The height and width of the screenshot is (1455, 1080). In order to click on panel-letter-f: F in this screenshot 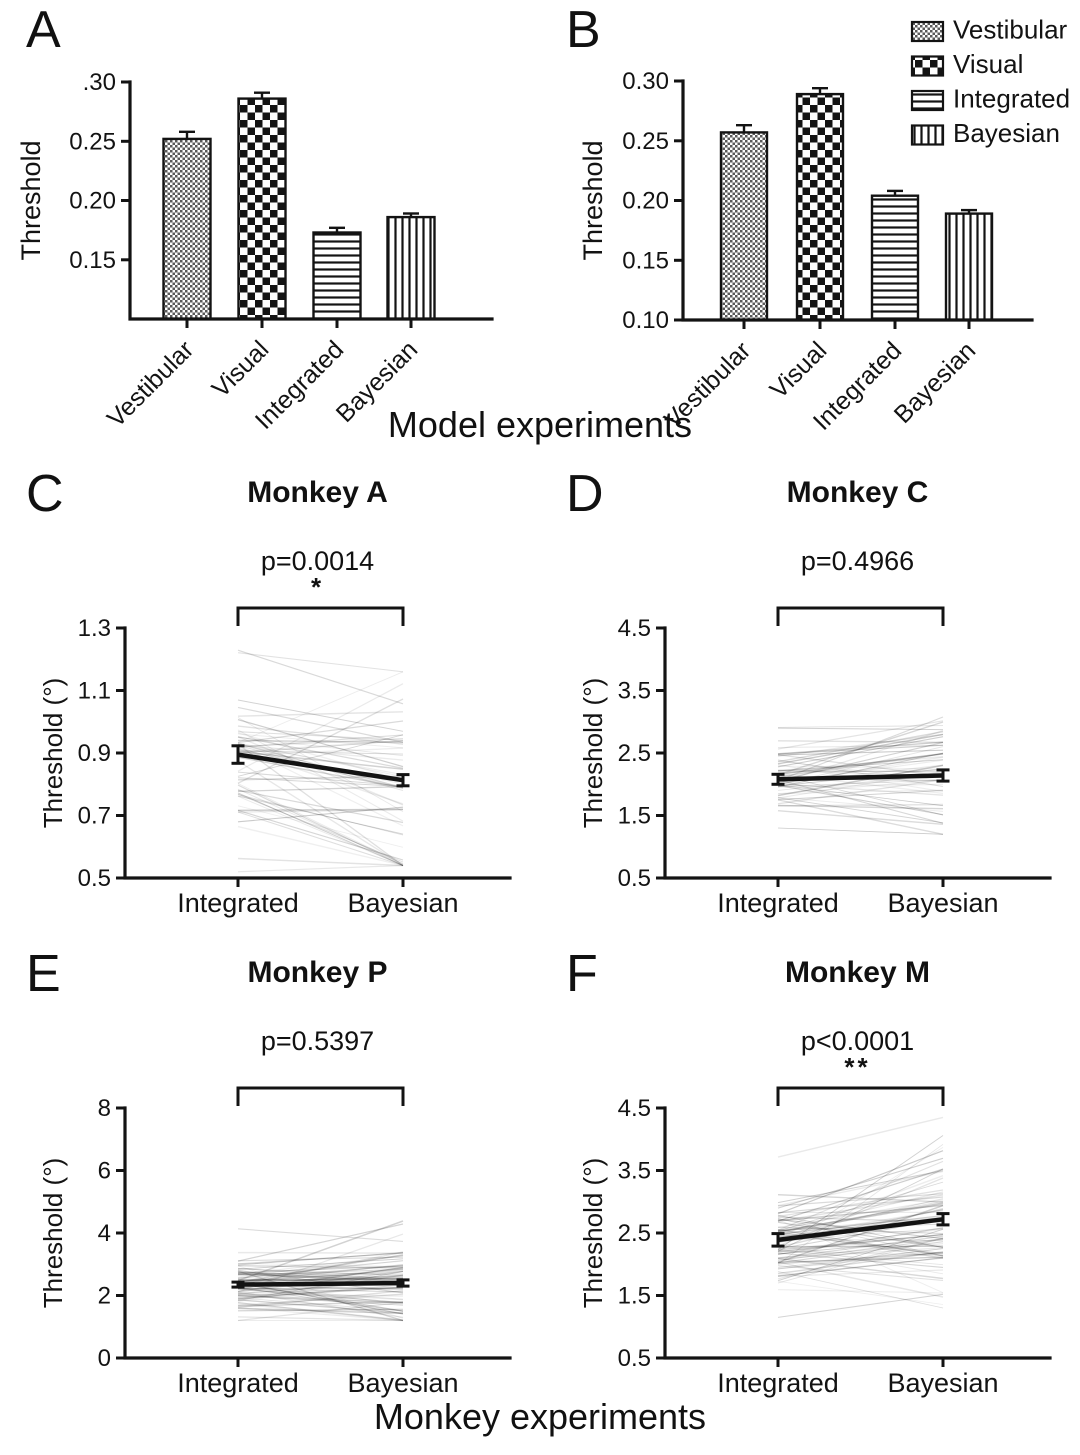, I will do `click(582, 974)`.